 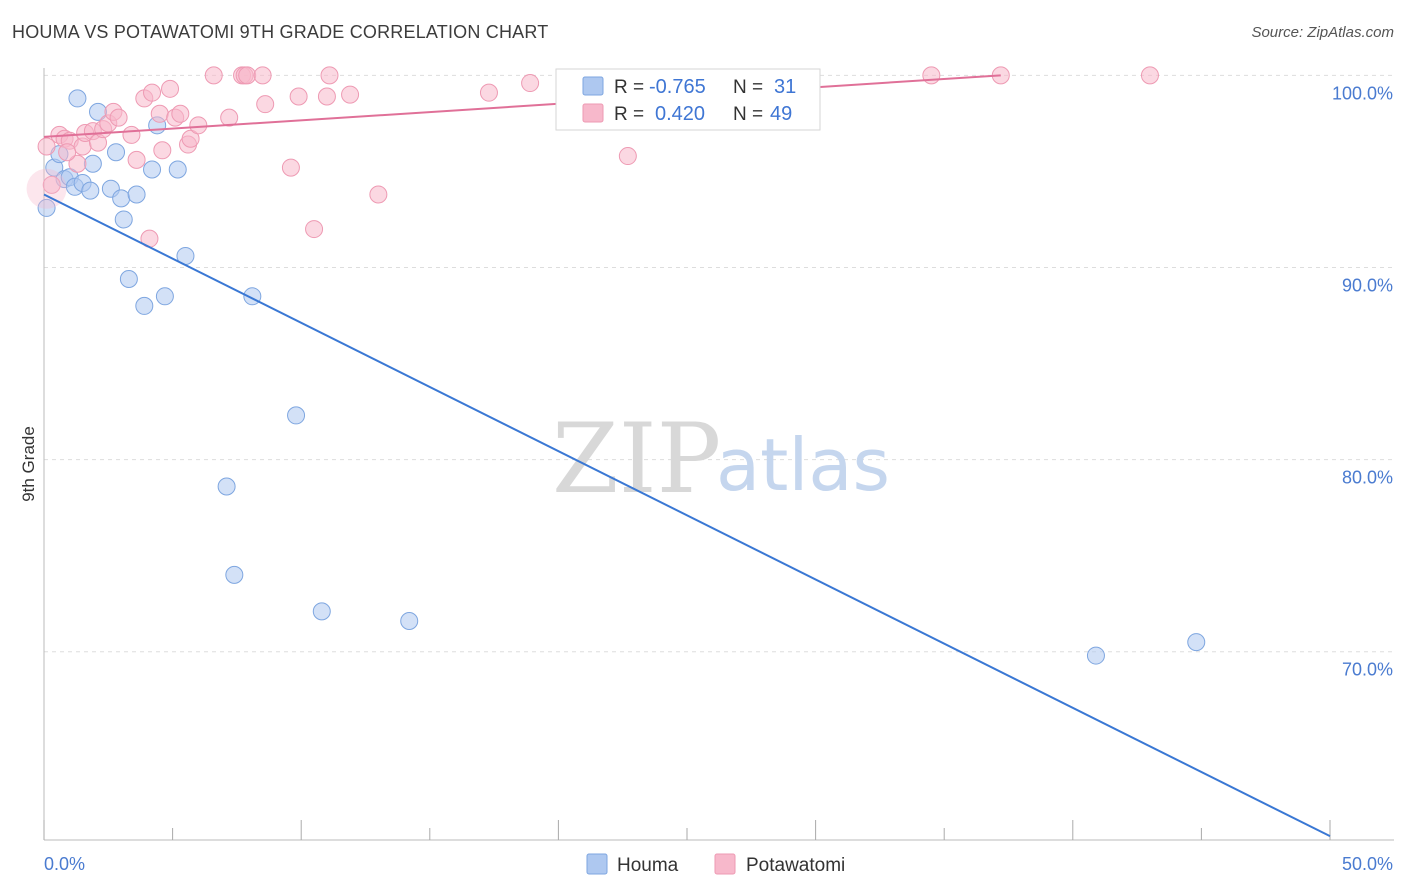 What do you see at coordinates (748, 87) in the screenshot?
I see `houma-n-label: N =` at bounding box center [748, 87].